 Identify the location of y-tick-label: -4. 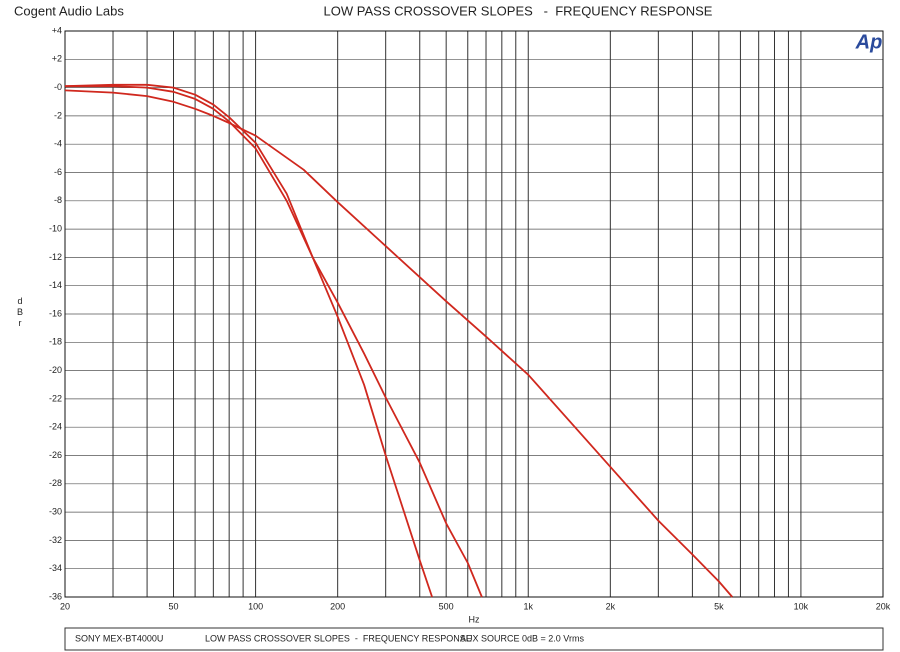
(58, 144).